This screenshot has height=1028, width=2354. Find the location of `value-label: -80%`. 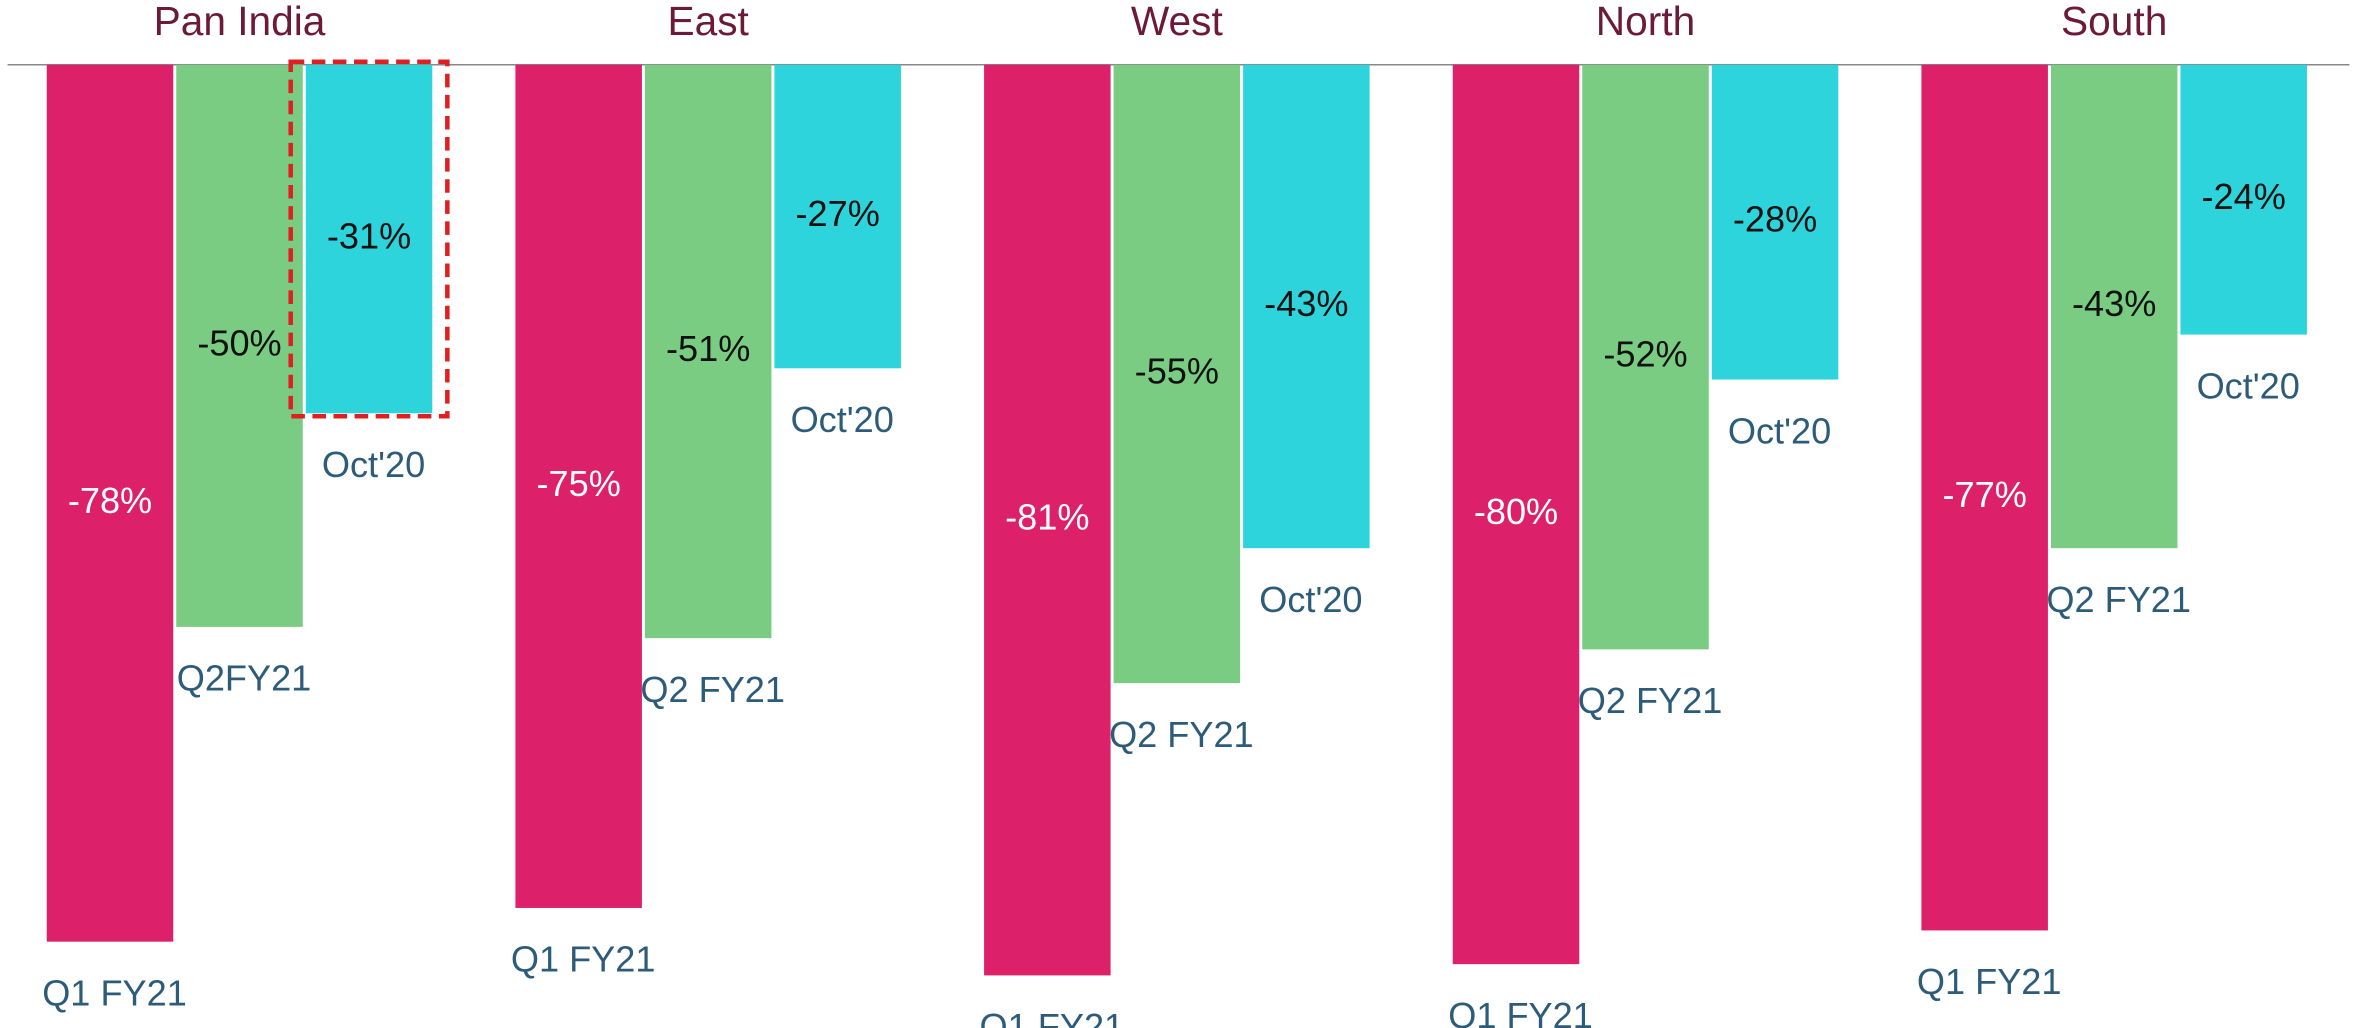

value-label: -80% is located at coordinates (1516, 511).